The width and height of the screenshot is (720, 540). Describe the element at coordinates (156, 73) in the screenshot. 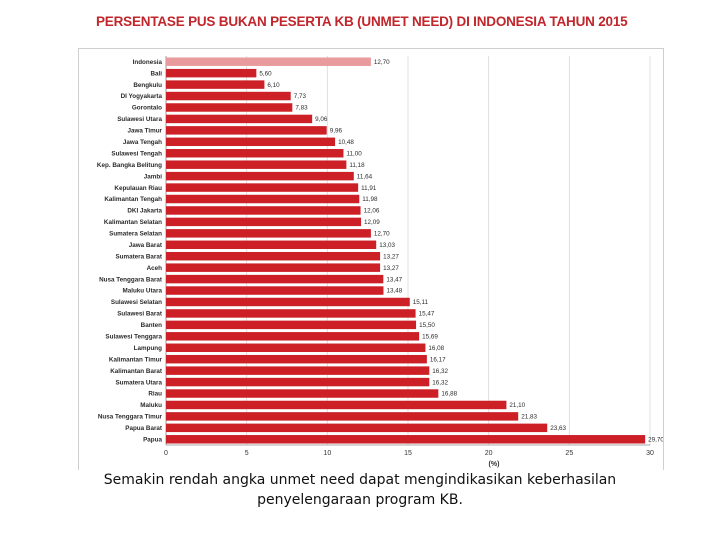

I see `category-label-1: Bali` at that location.